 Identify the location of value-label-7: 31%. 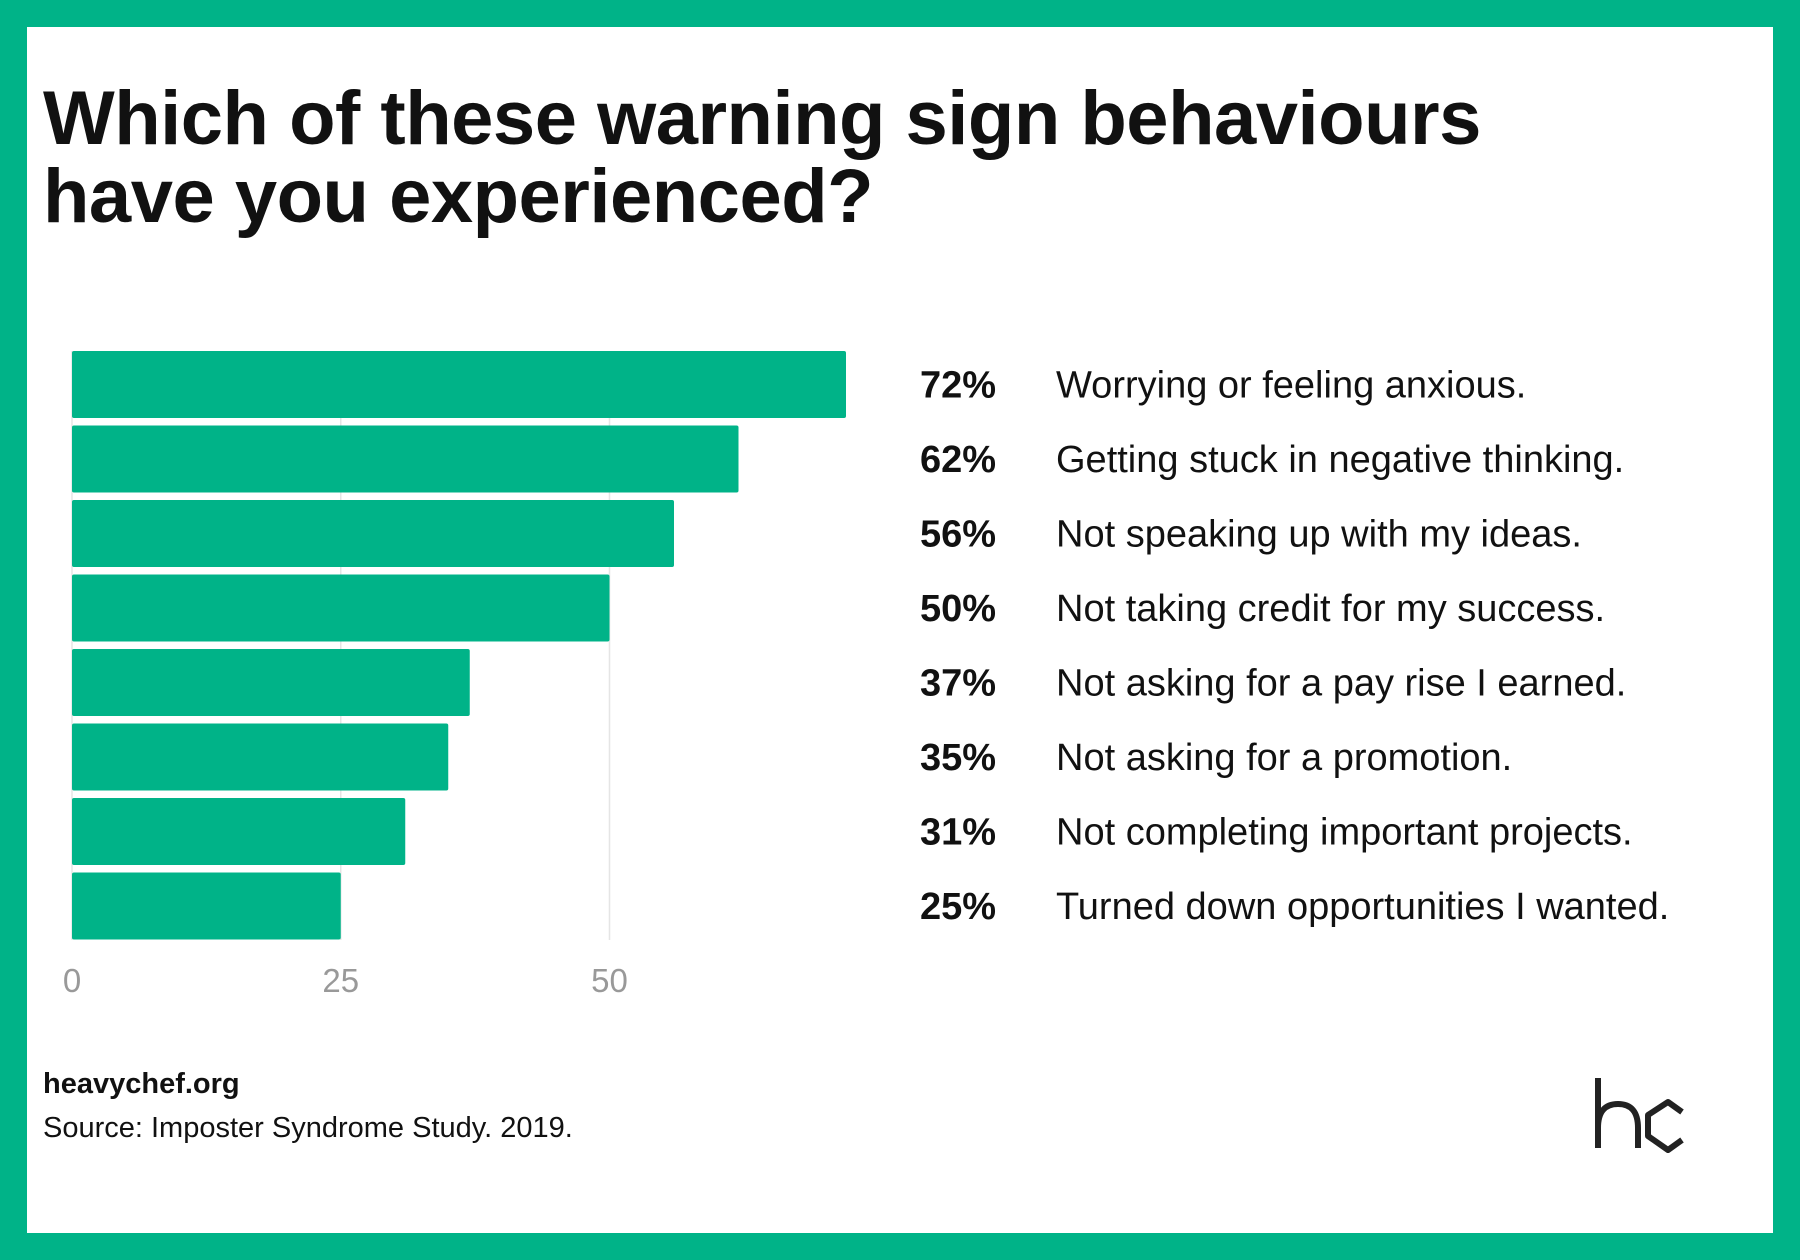
(958, 833).